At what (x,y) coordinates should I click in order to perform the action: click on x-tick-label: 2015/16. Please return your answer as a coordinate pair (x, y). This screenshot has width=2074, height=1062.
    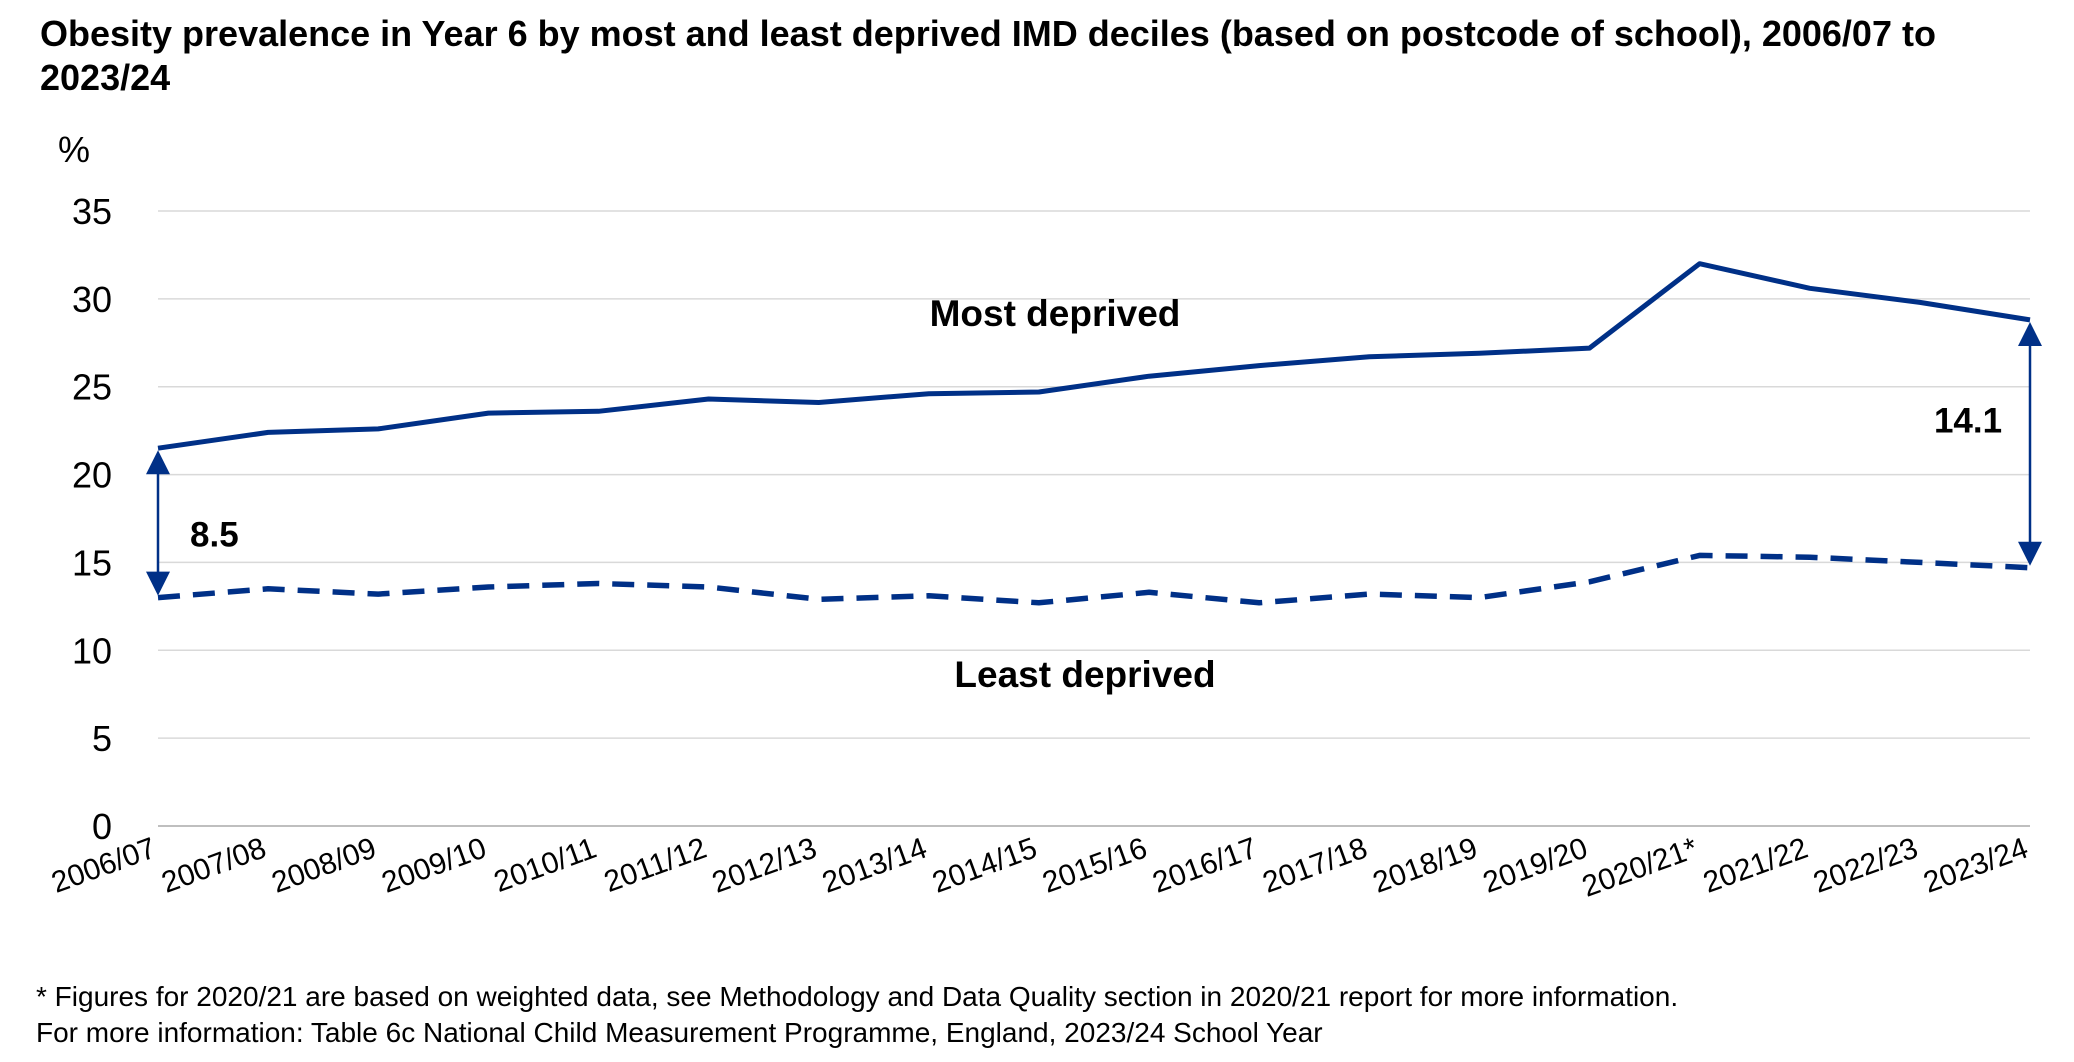
    Looking at the image, I should click on (1094, 866).